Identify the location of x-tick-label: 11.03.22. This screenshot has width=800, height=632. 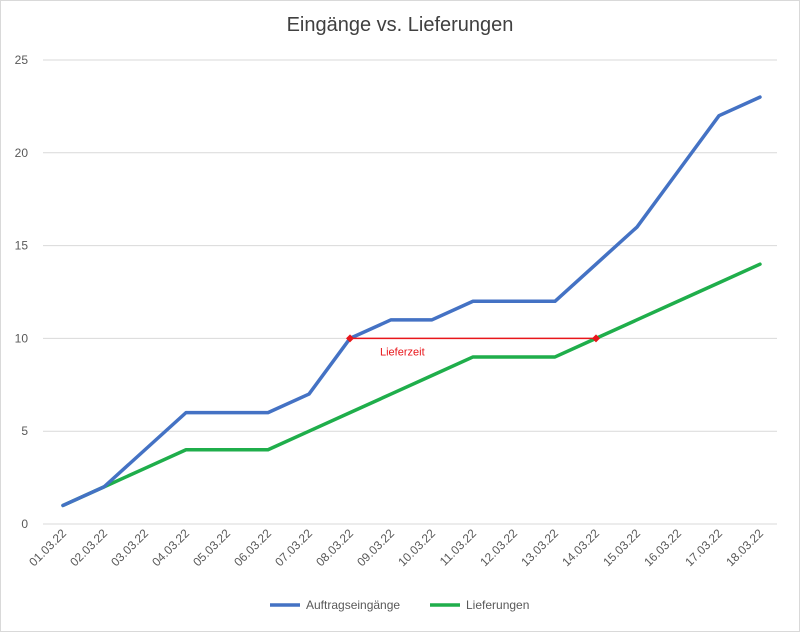
(458, 547).